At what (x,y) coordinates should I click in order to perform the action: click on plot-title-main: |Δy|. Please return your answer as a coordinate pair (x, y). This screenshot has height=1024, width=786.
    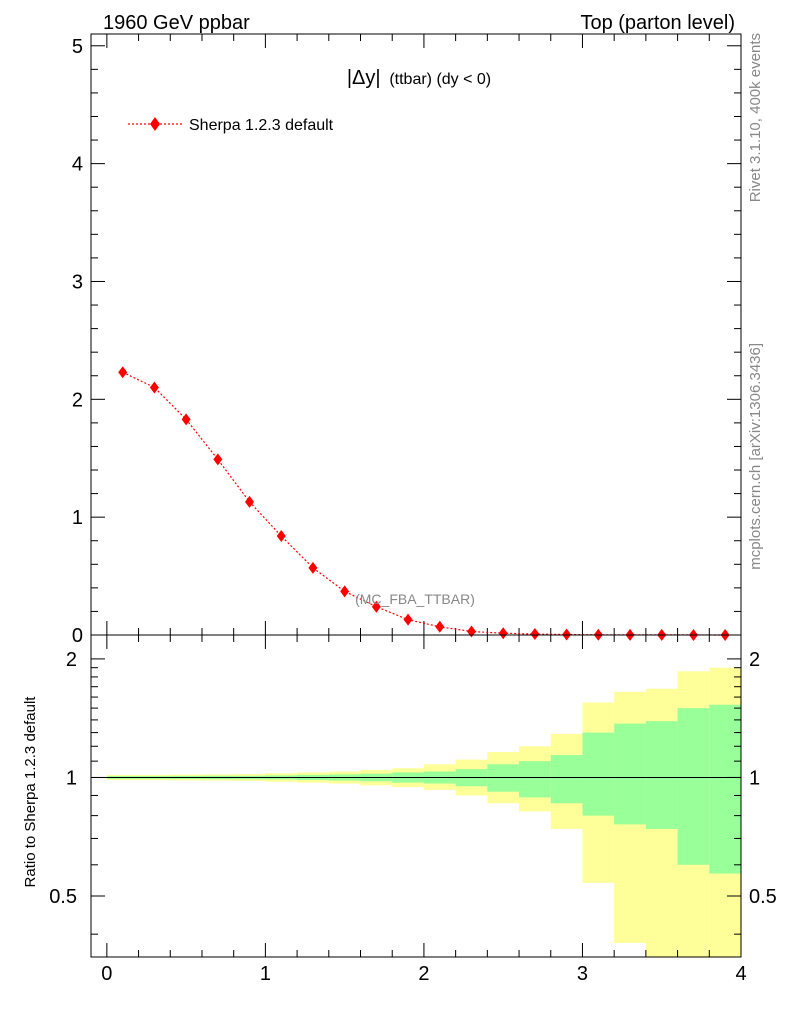
    Looking at the image, I should click on (364, 78).